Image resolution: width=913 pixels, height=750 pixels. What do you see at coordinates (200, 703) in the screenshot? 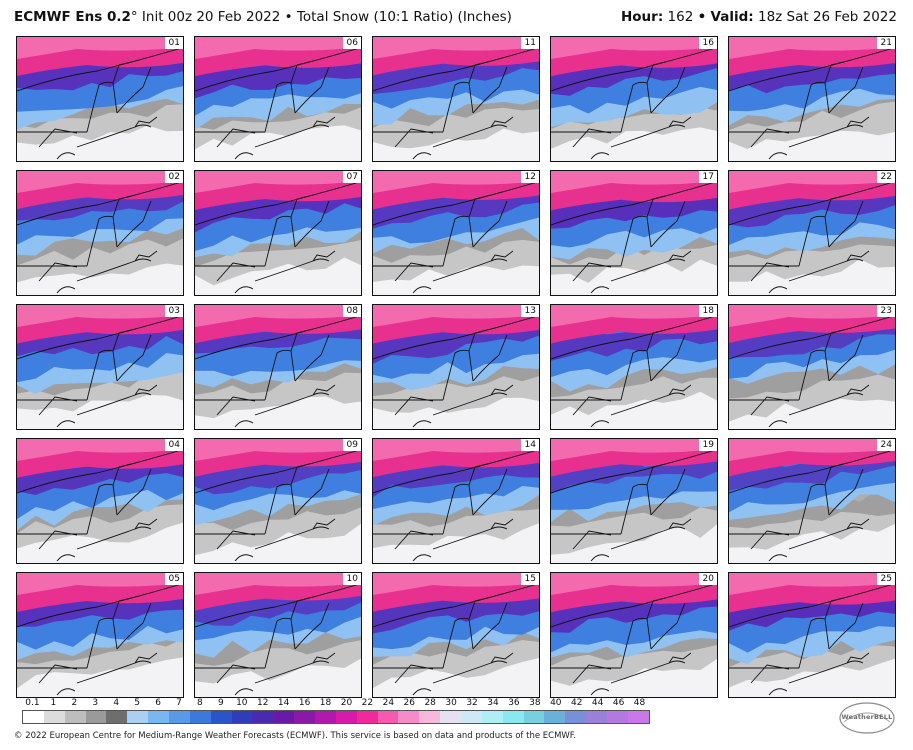
I see `legend-tick: 8` at bounding box center [200, 703].